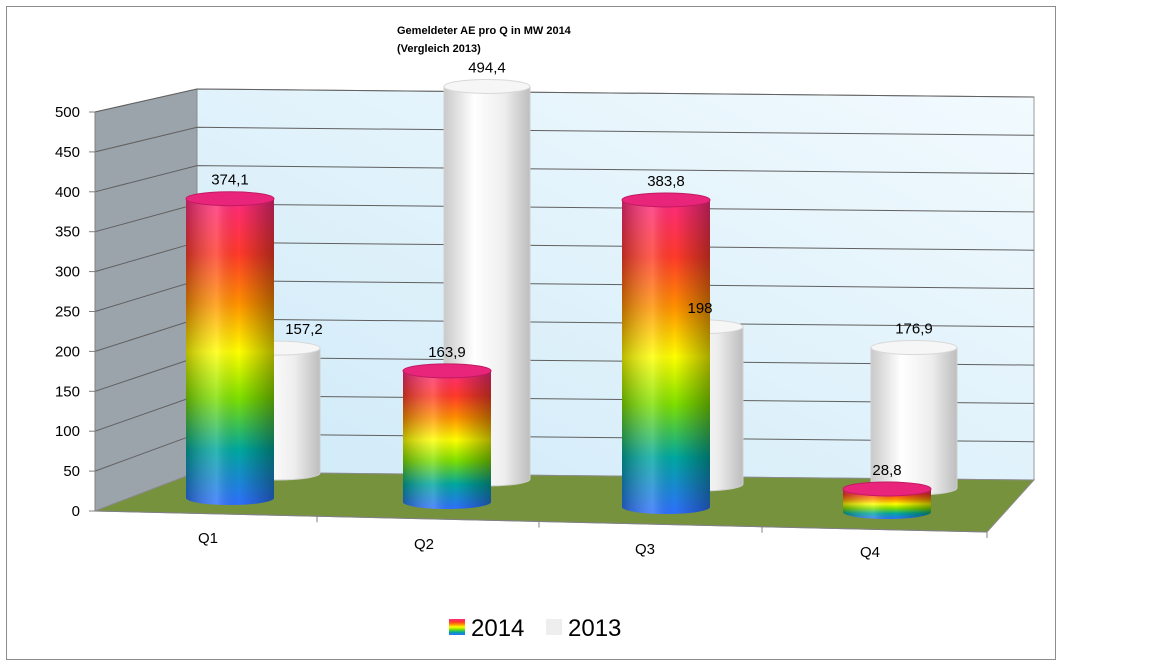  What do you see at coordinates (447, 352) in the screenshot?
I see `data-label-2014: 163,9` at bounding box center [447, 352].